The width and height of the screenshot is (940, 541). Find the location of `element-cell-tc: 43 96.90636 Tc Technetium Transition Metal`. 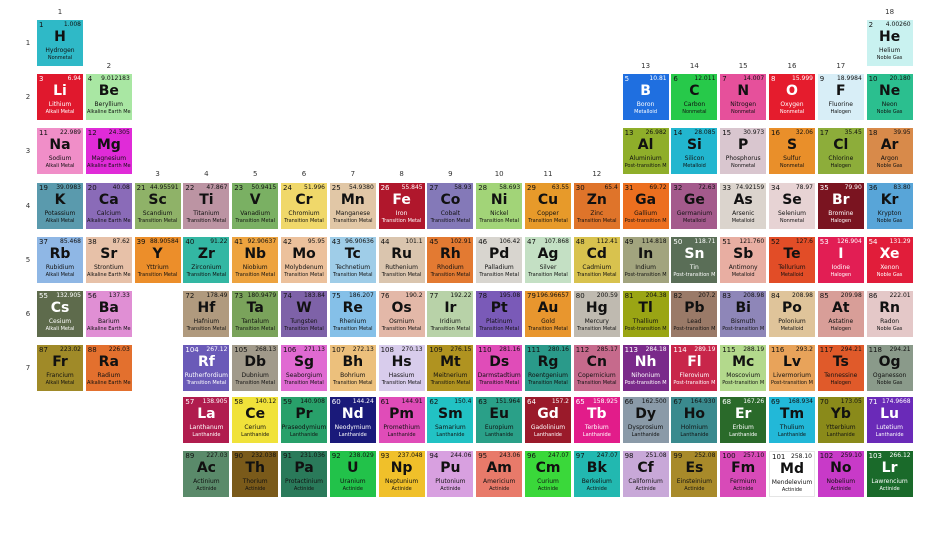

element-cell-tc: 43 96.90636 Tc Technetium Transition Metal is located at coordinates (352, 259).